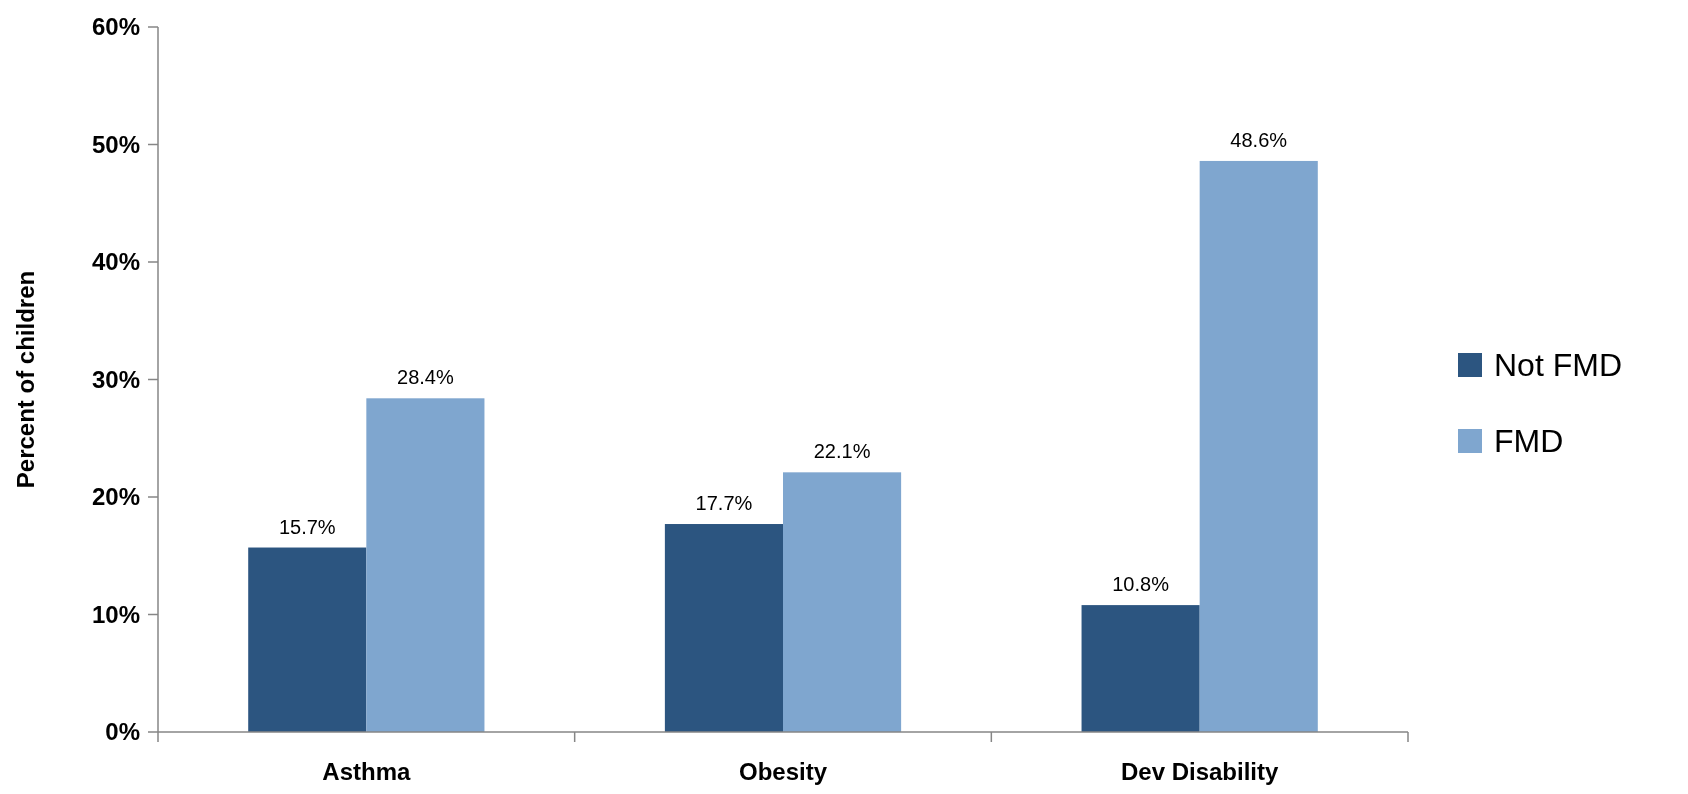  I want to click on data-label: 15.7%, so click(307, 526).